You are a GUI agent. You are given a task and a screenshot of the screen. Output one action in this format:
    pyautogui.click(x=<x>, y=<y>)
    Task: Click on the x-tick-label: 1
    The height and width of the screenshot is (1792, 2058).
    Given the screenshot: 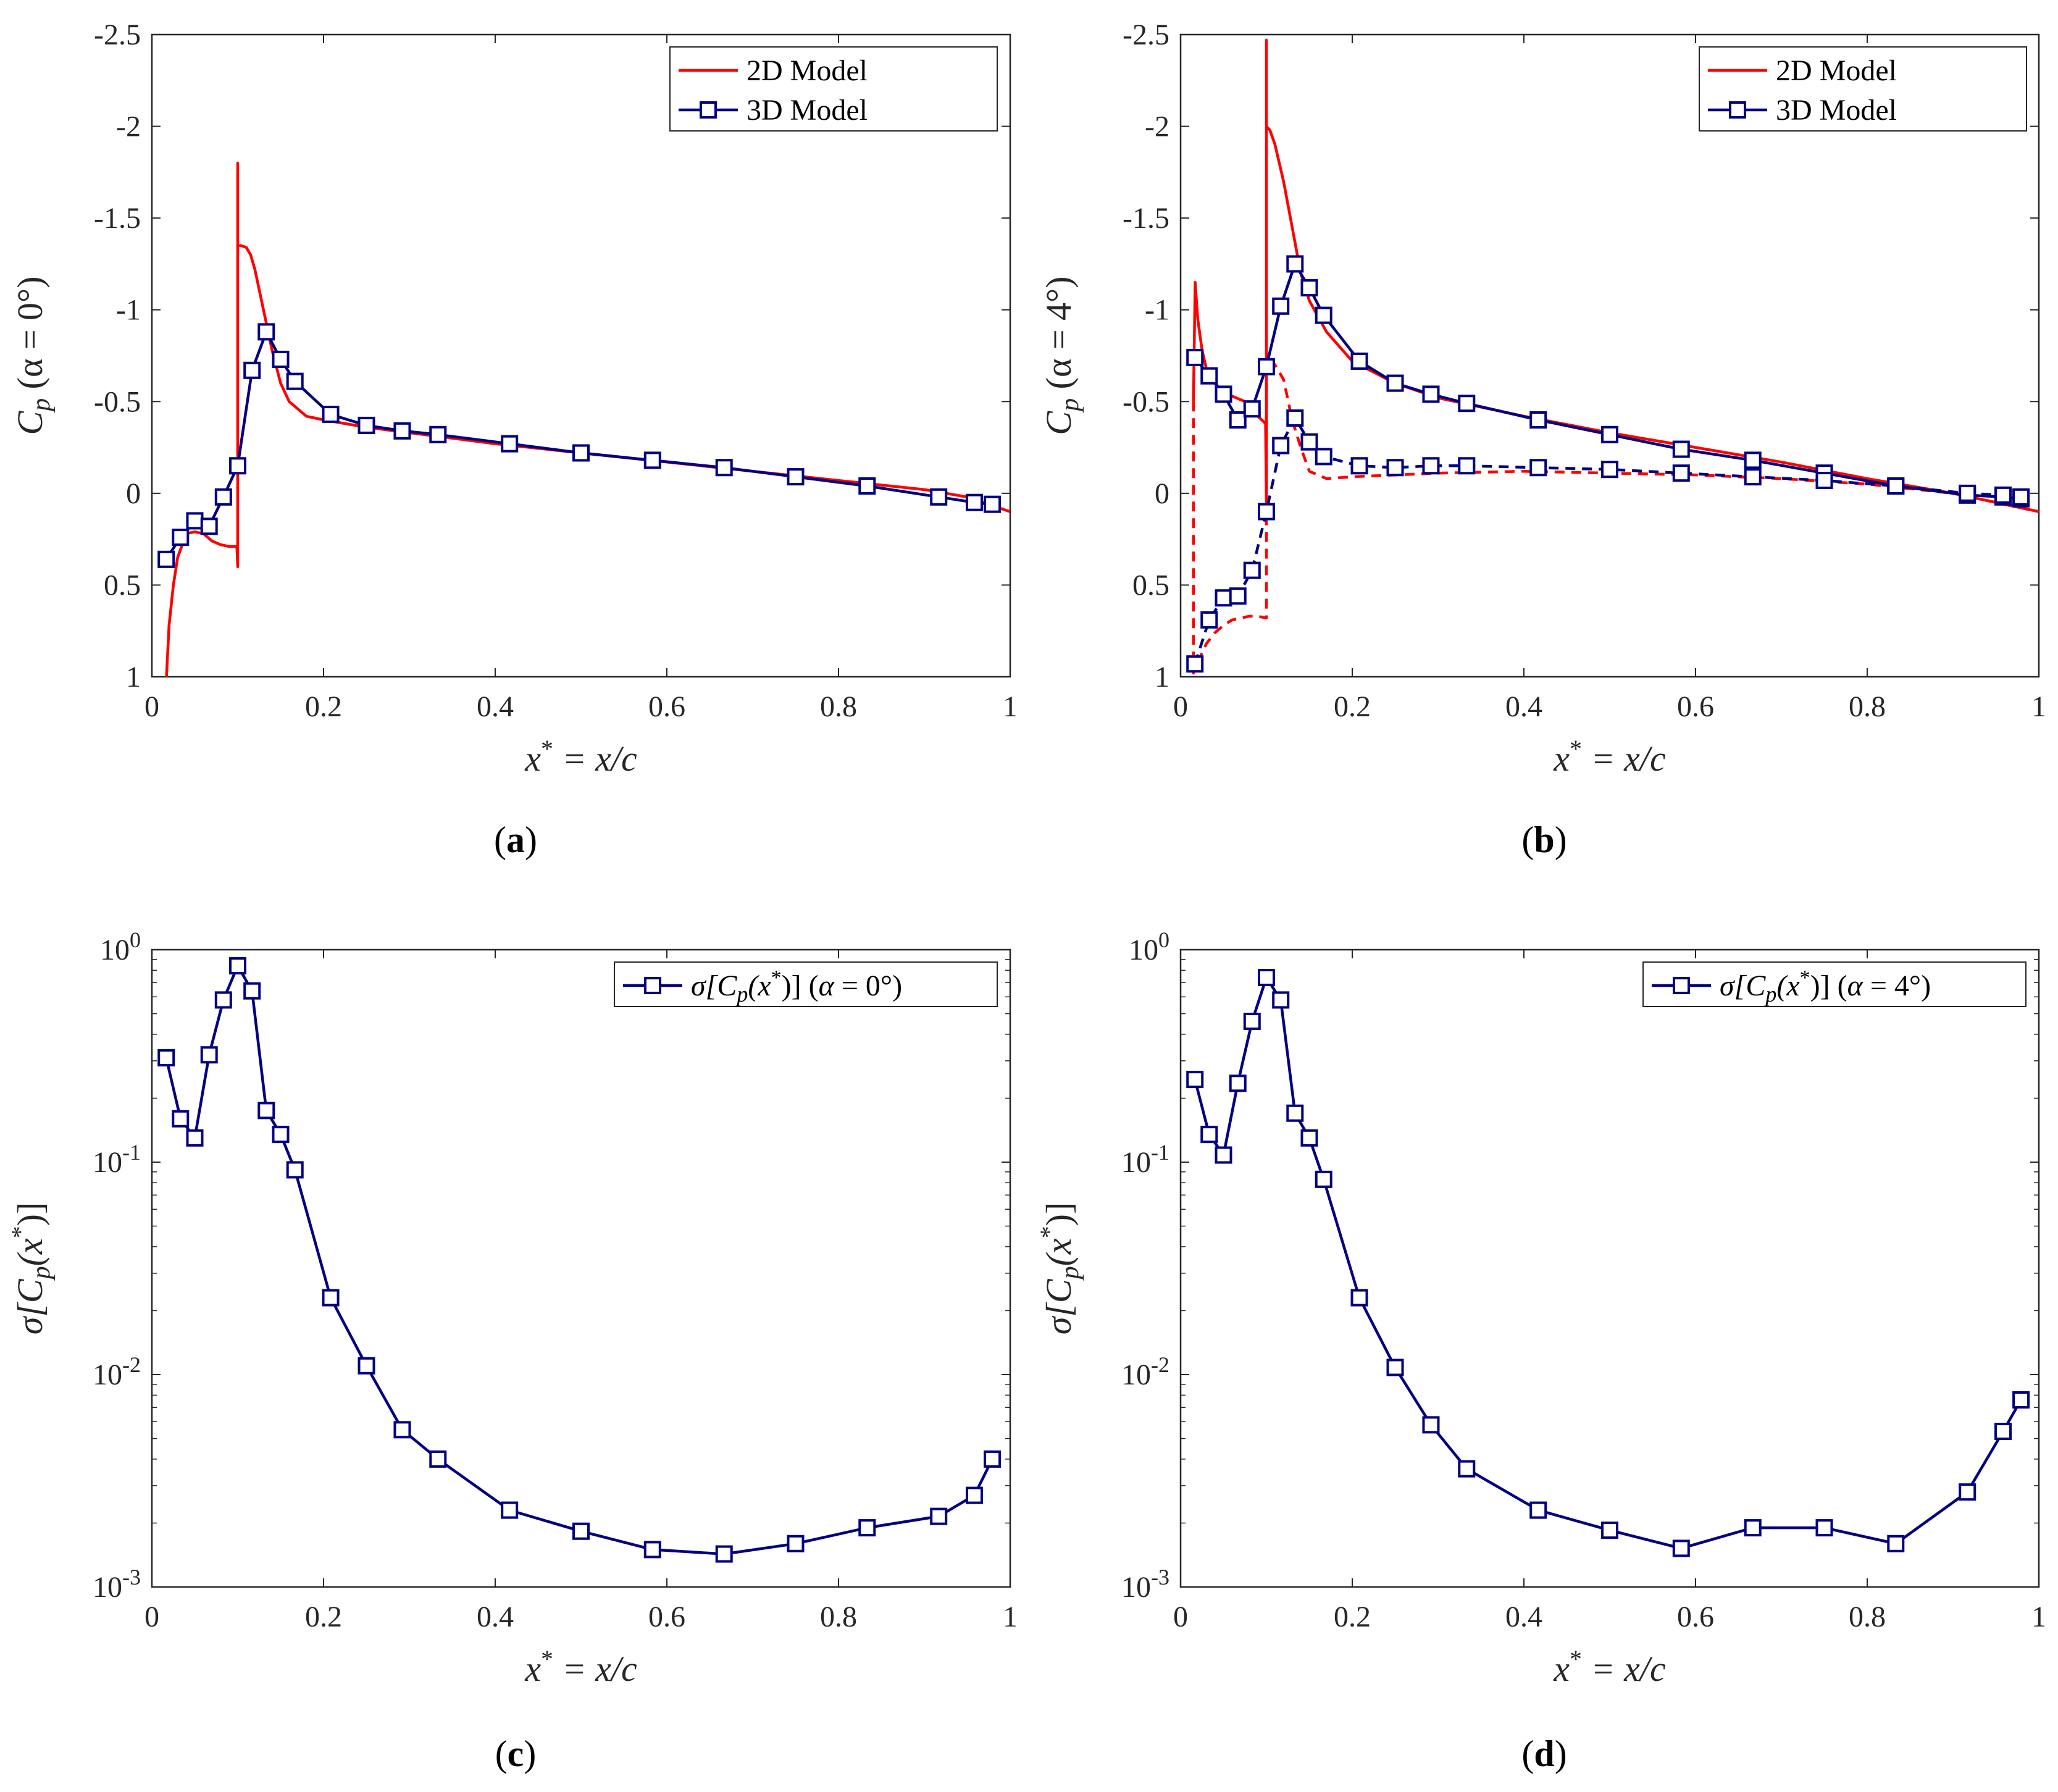 What is the action you would take?
    pyautogui.click(x=1011, y=706)
    